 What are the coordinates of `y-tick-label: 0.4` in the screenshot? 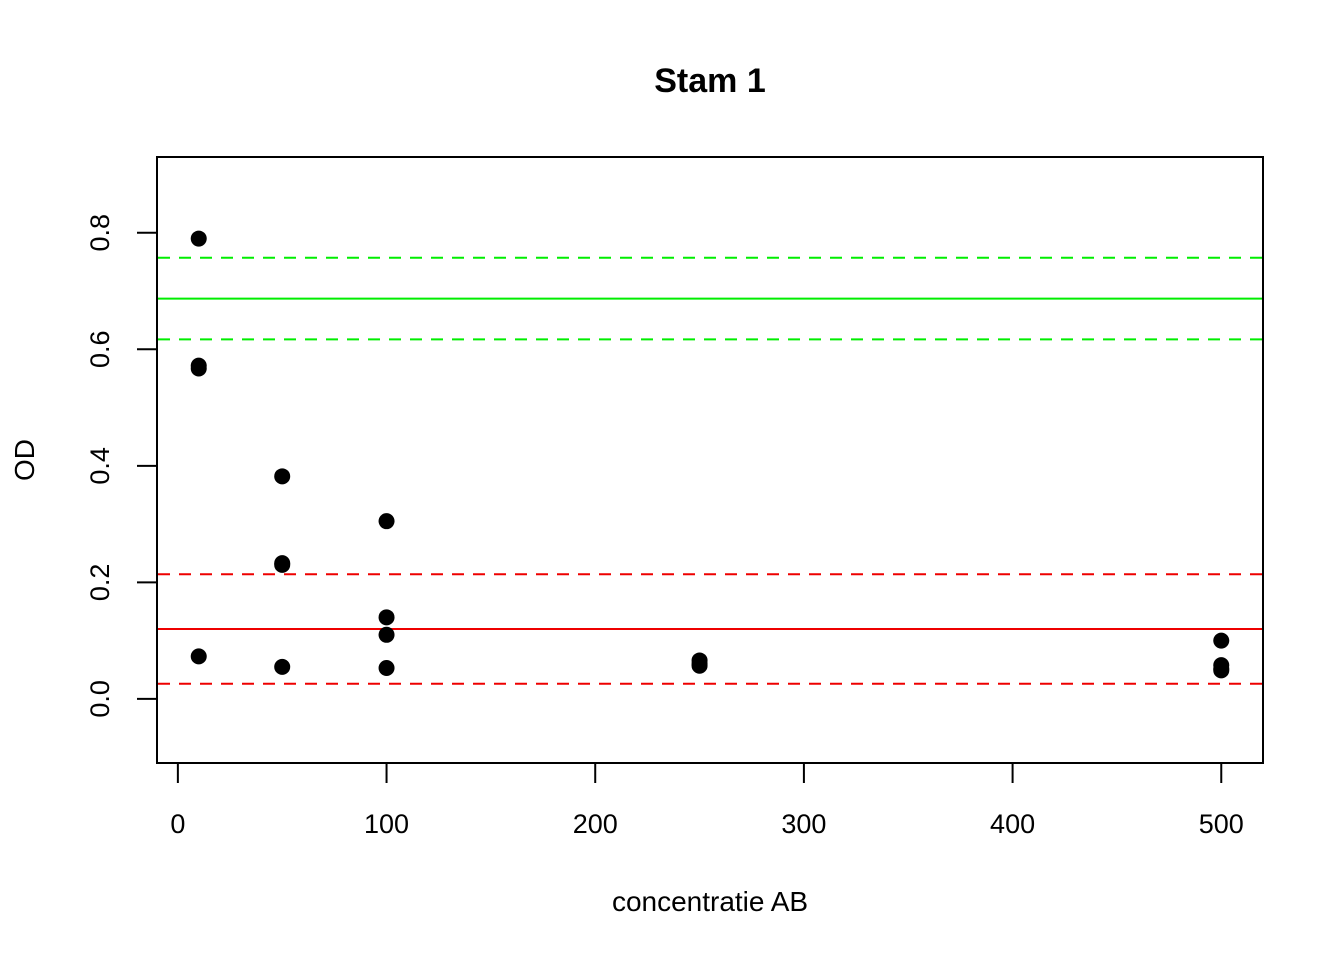 It's located at (100, 466).